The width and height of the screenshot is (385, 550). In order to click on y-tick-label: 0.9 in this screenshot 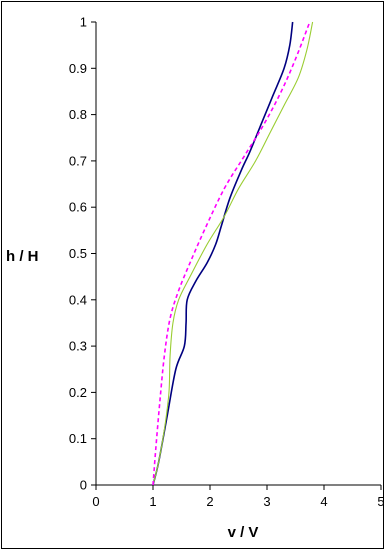, I will do `click(78, 68)`.